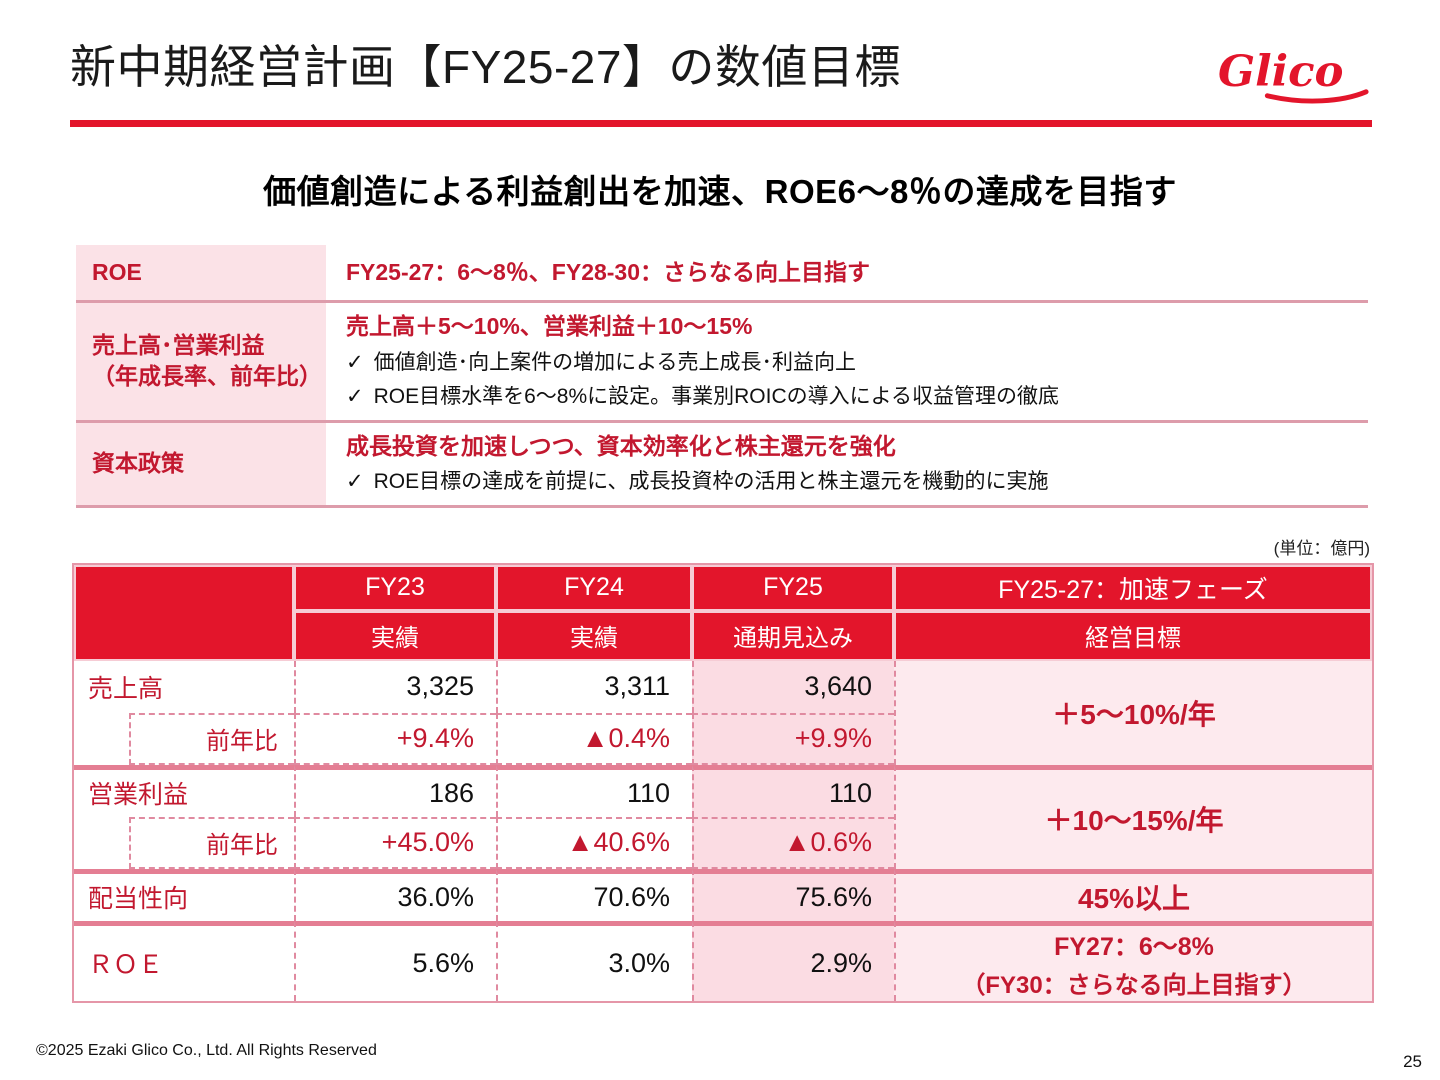  I want to click on header-management-target: 経営目標, so click(1133, 635).